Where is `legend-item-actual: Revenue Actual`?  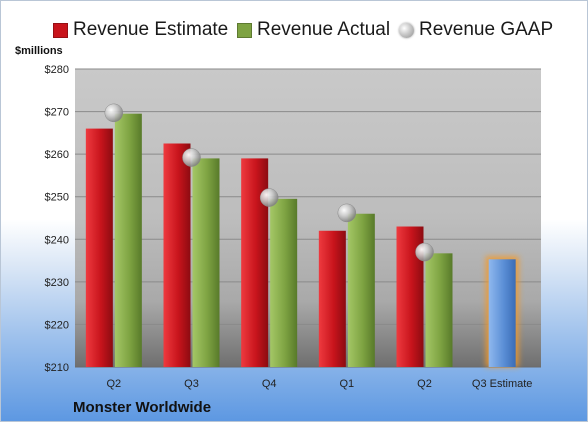
legend-item-actual: Revenue Actual is located at coordinates (313, 30).